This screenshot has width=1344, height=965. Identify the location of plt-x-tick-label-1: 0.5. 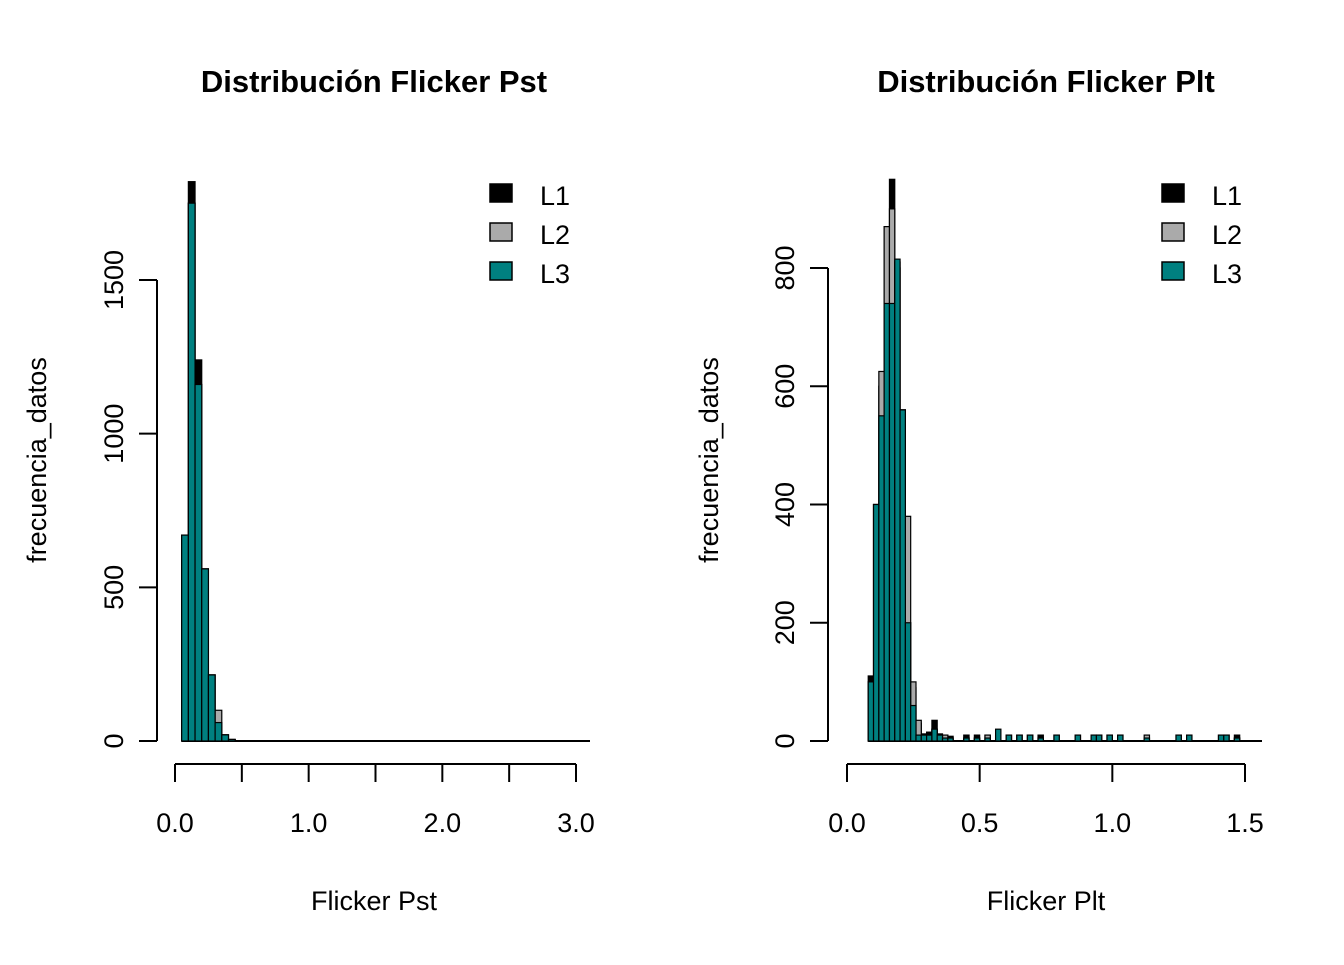
(980, 823).